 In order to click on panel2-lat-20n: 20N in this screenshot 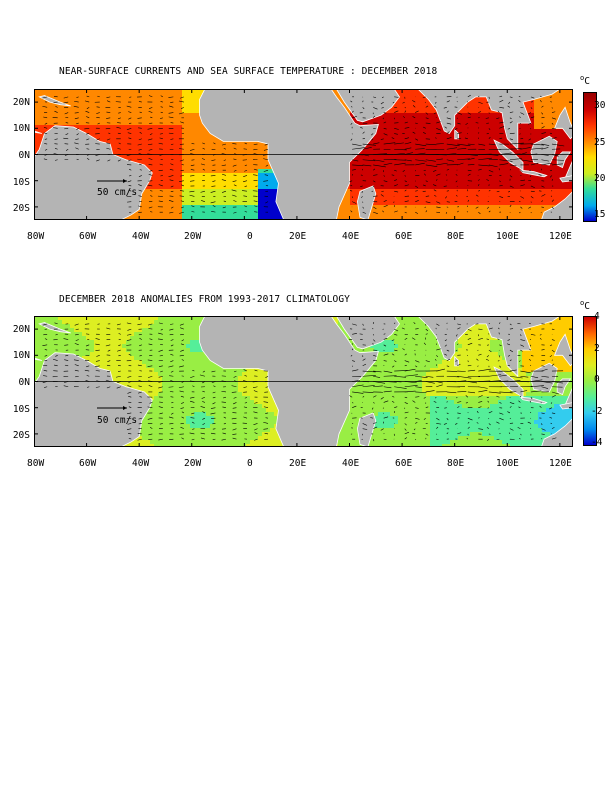, I will do `click(21, 329)`.